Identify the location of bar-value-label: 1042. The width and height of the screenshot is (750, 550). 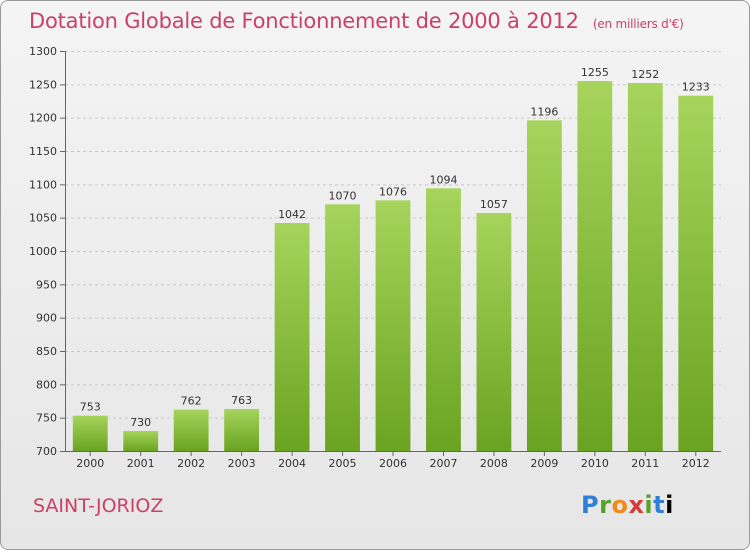
(292, 214).